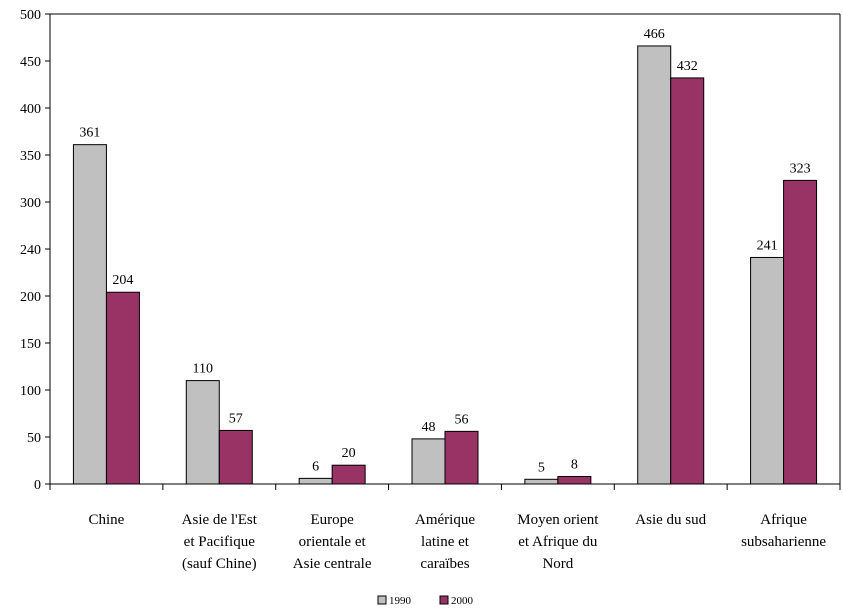  What do you see at coordinates (400, 601) in the screenshot?
I see `legend-label-1990: 1990` at bounding box center [400, 601].